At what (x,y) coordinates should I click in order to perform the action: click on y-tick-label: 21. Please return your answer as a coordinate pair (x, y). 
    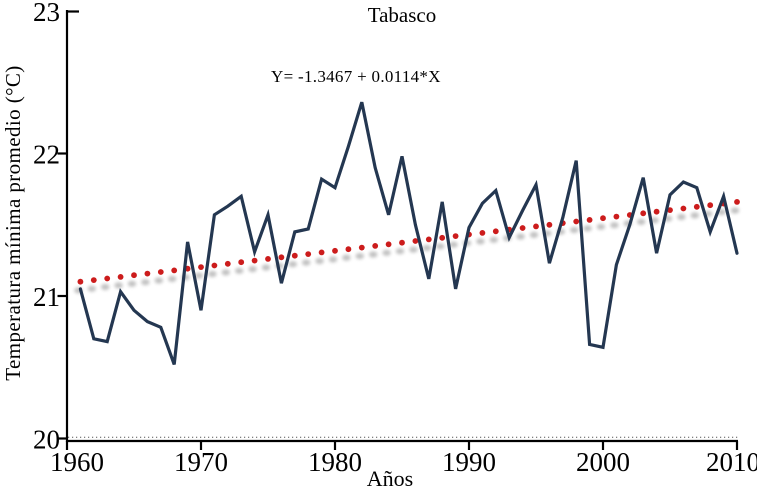
    Looking at the image, I should click on (46, 297).